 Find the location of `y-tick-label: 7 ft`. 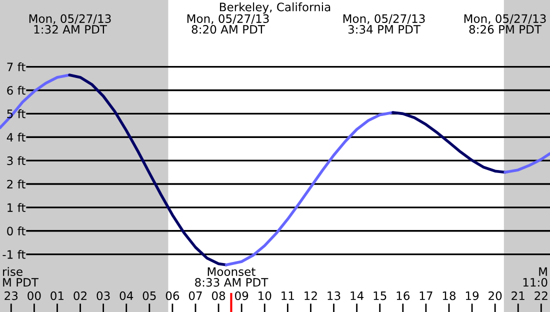

y-tick-label: 7 ft is located at coordinates (16, 67).